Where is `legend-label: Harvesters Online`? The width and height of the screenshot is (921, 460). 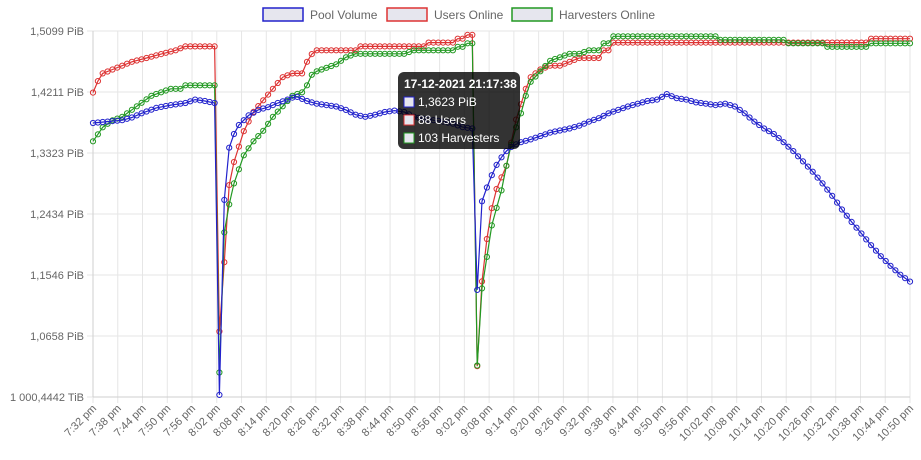
legend-label: Harvesters Online is located at coordinates (607, 15).